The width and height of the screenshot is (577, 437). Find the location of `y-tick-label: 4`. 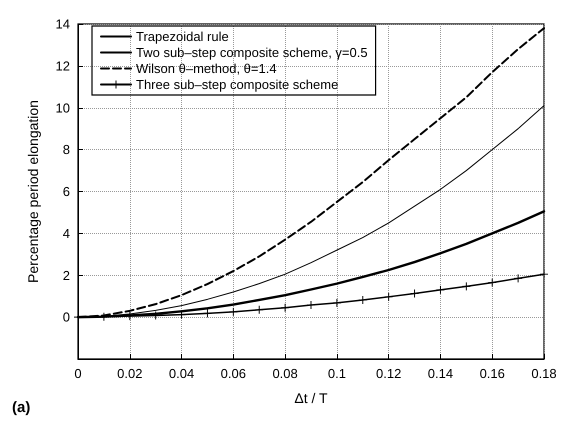

y-tick-label: 4 is located at coordinates (66, 233).